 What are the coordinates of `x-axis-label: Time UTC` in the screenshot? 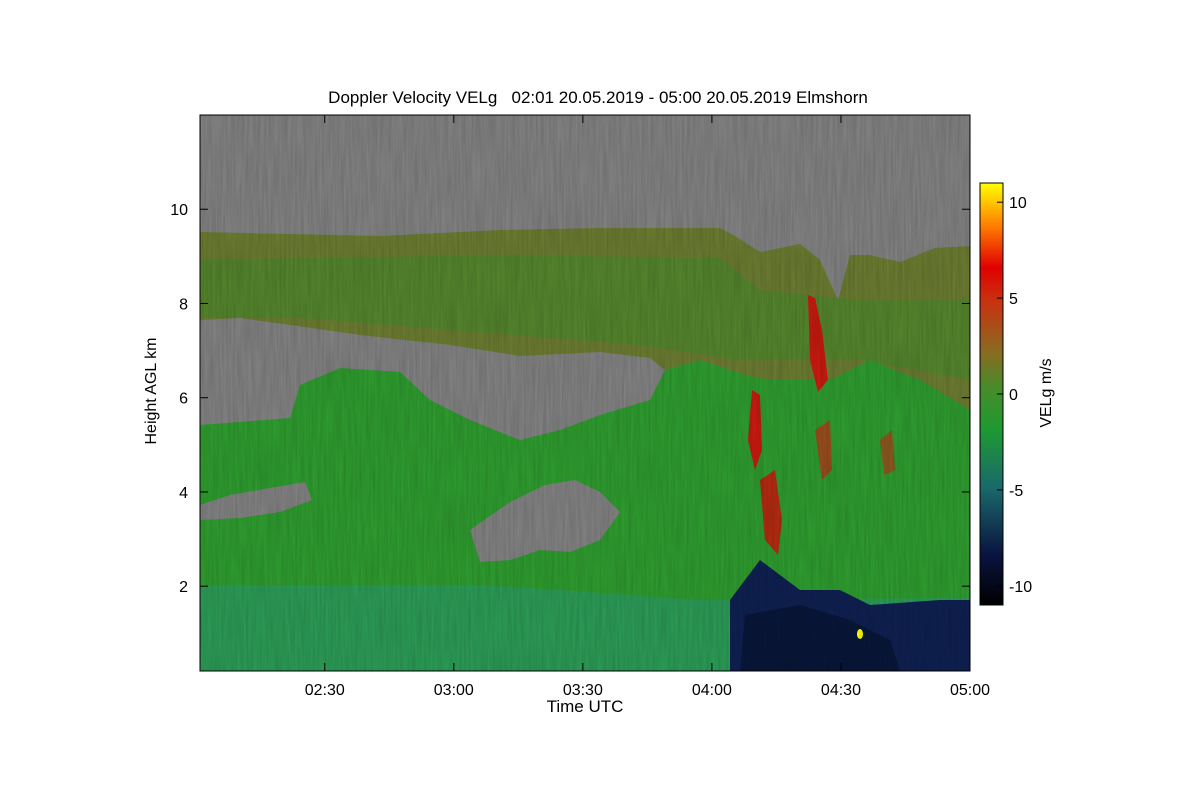 It's located at (585, 706).